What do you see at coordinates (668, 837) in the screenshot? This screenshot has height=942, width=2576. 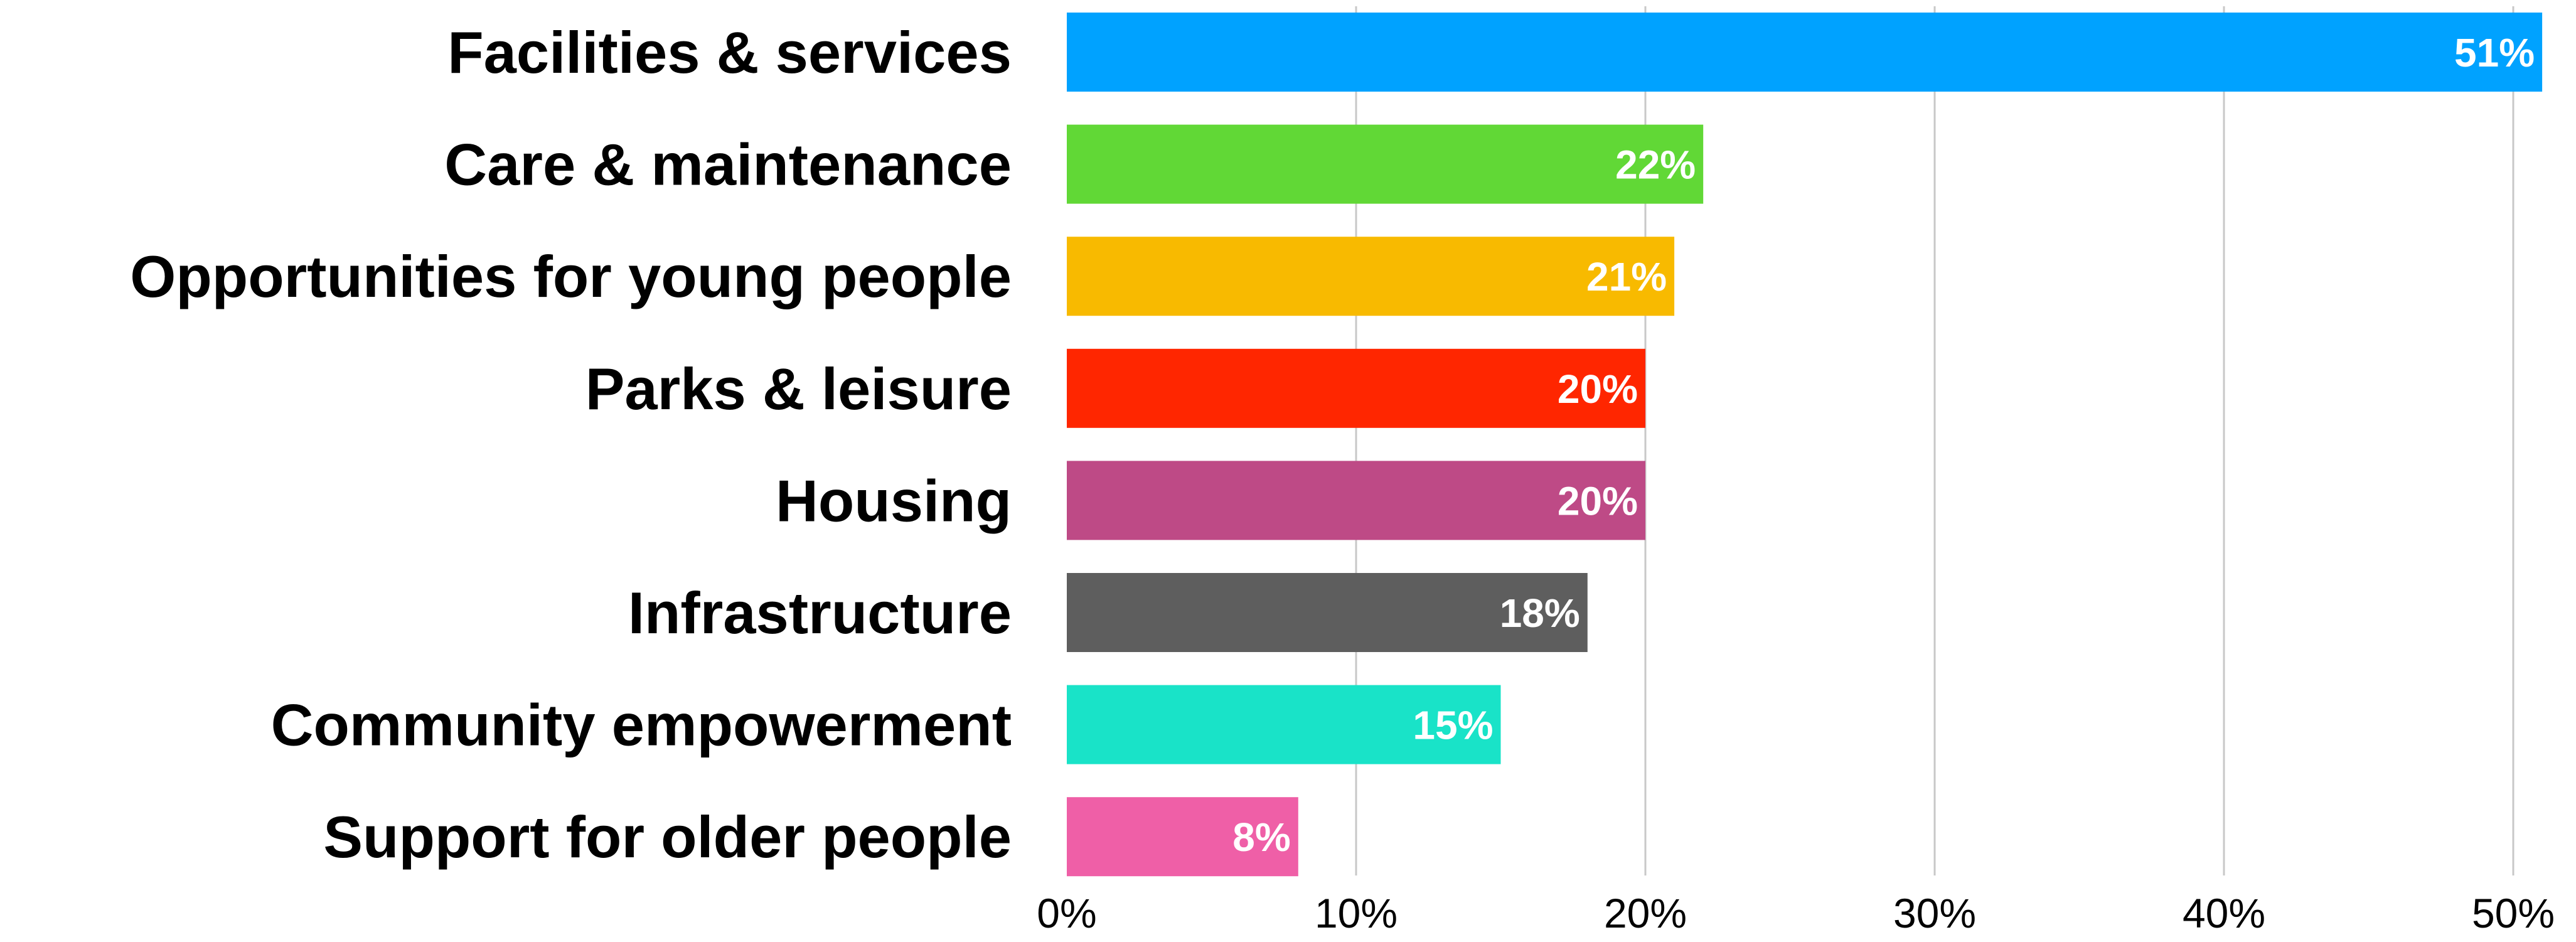 I see `category-label: Support for older people` at bounding box center [668, 837].